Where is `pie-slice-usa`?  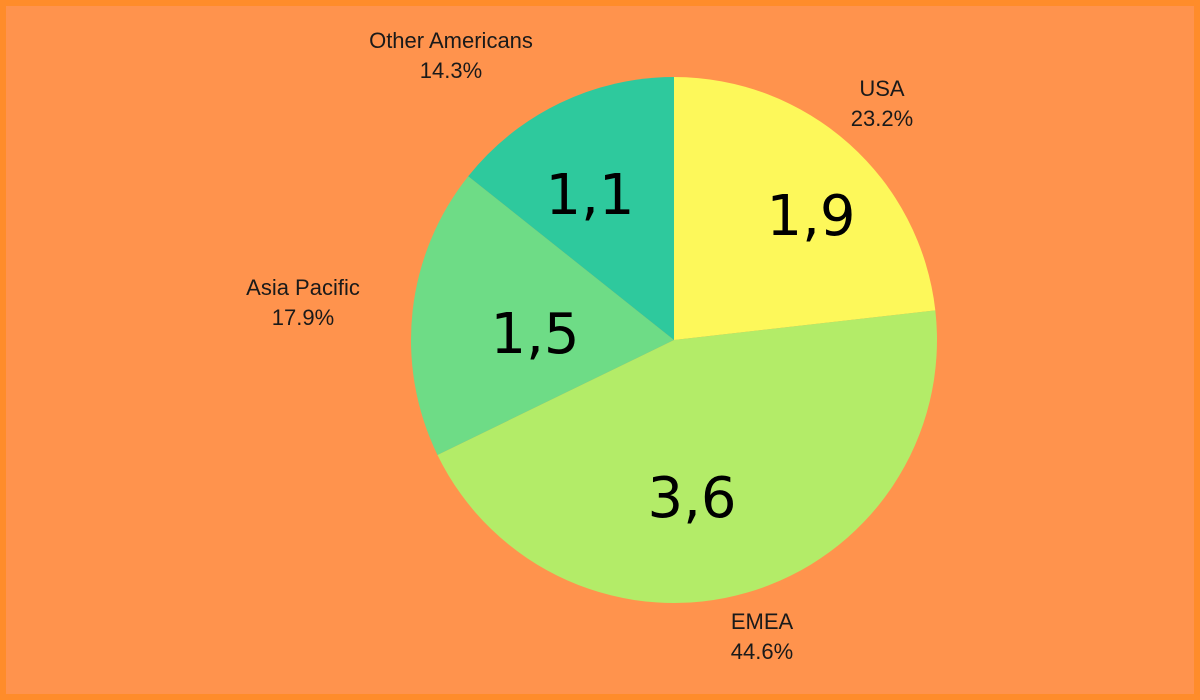 pie-slice-usa is located at coordinates (805, 208).